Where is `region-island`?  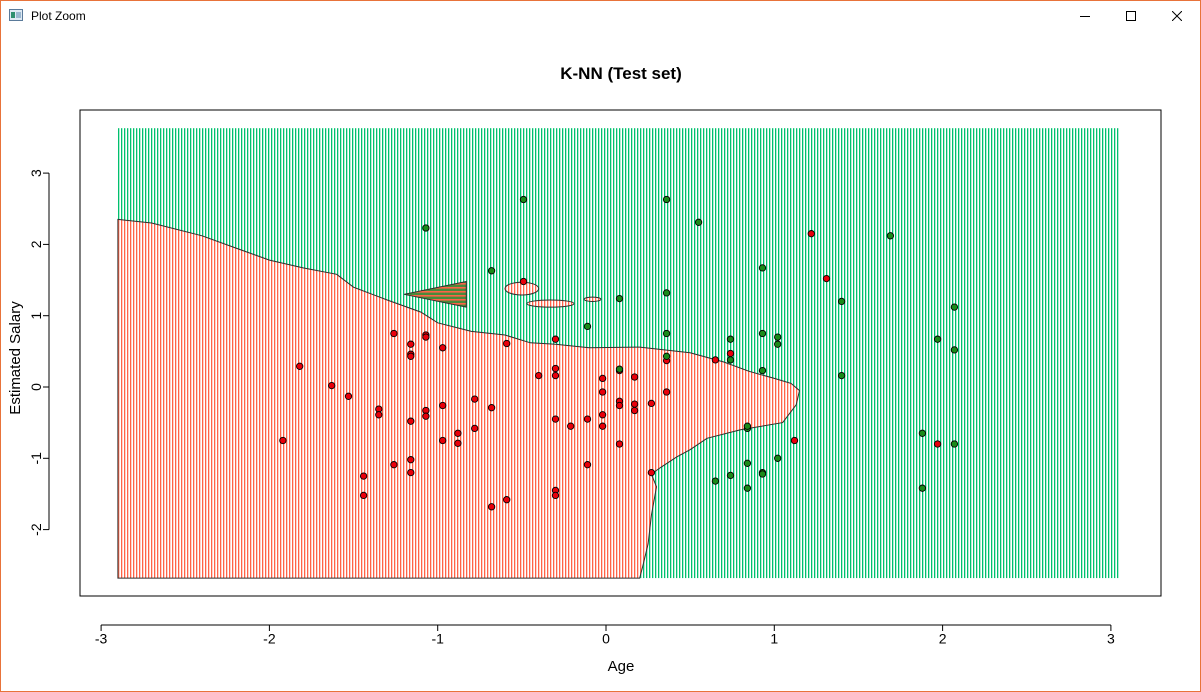
region-island is located at coordinates (550, 303).